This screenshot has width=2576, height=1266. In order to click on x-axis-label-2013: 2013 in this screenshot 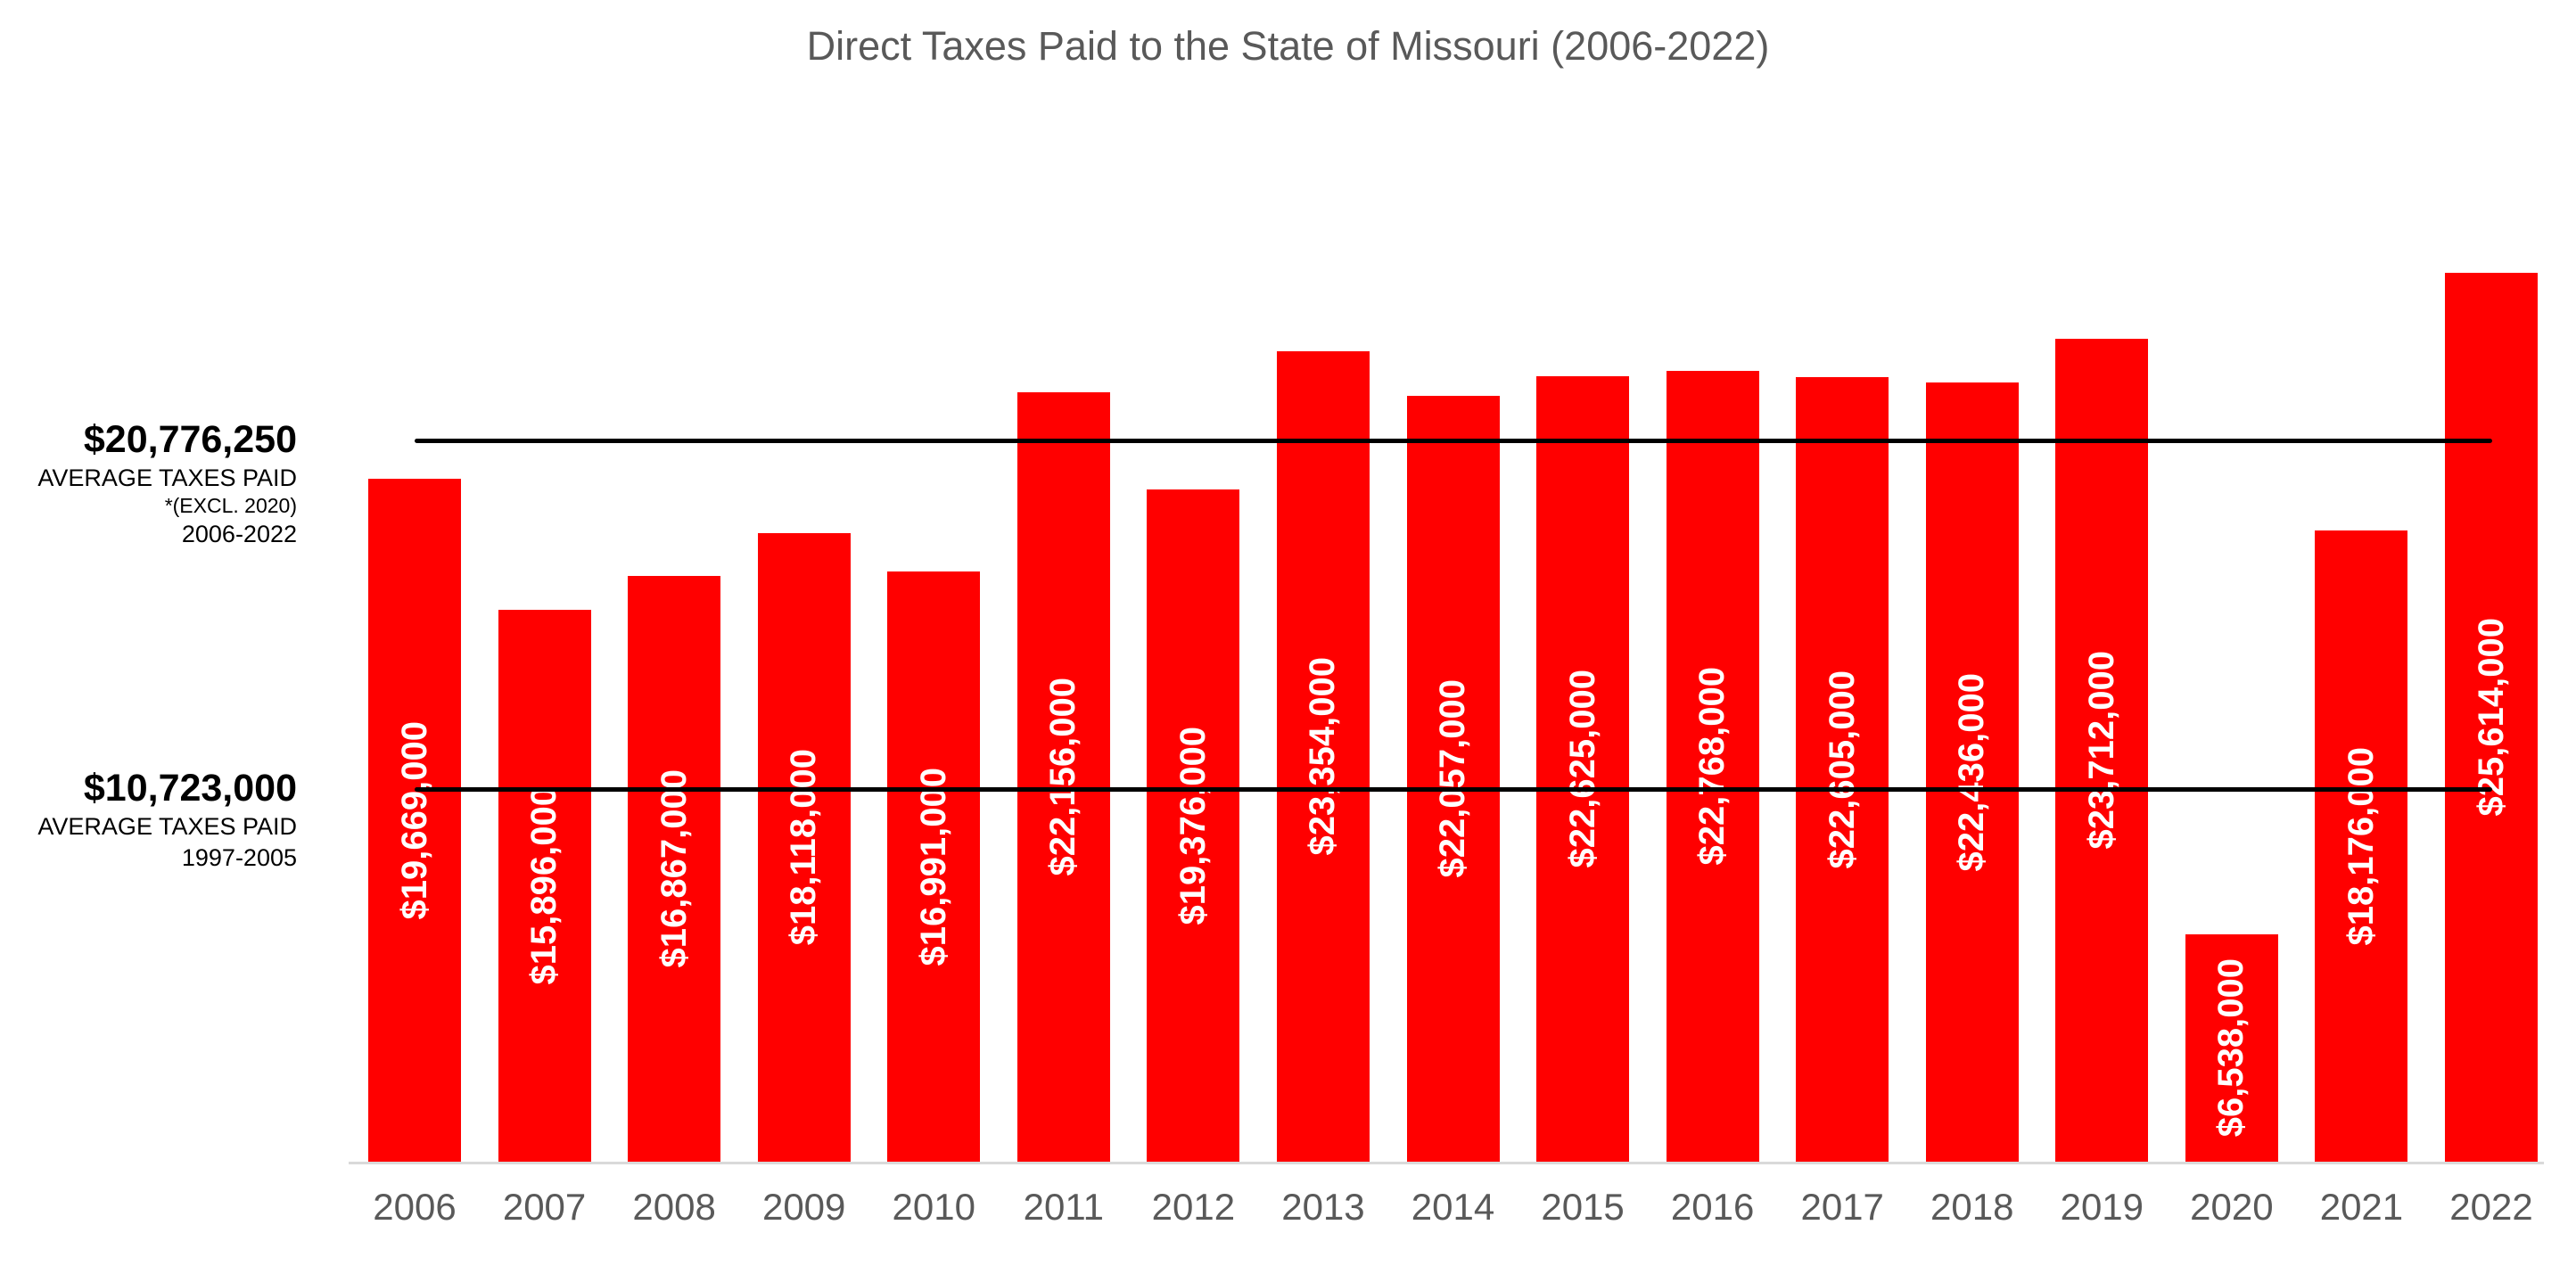, I will do `click(1323, 1207)`.